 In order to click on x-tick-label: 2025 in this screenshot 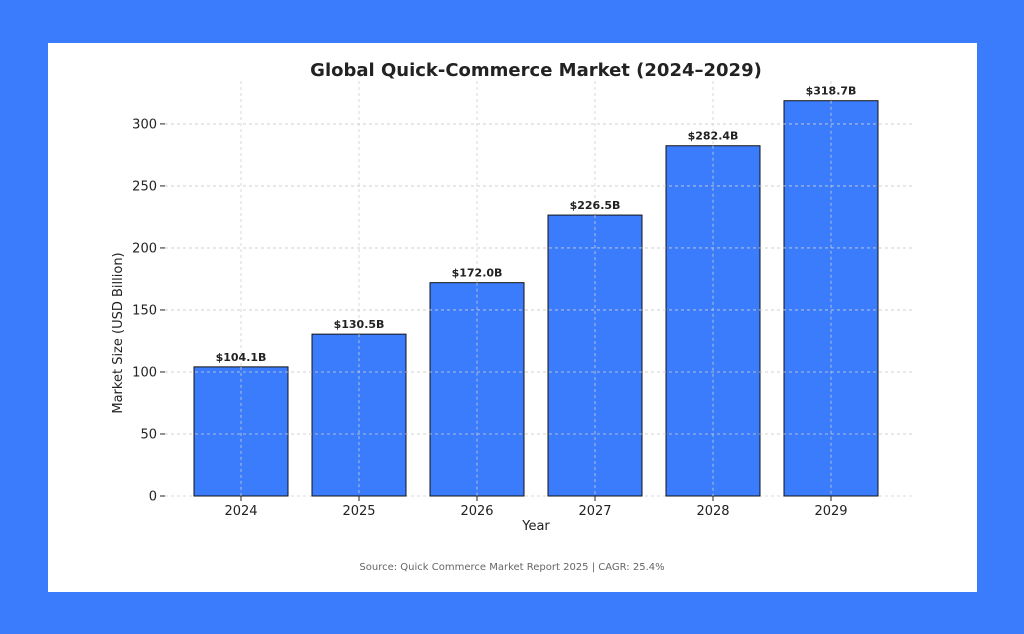, I will do `click(358, 511)`.